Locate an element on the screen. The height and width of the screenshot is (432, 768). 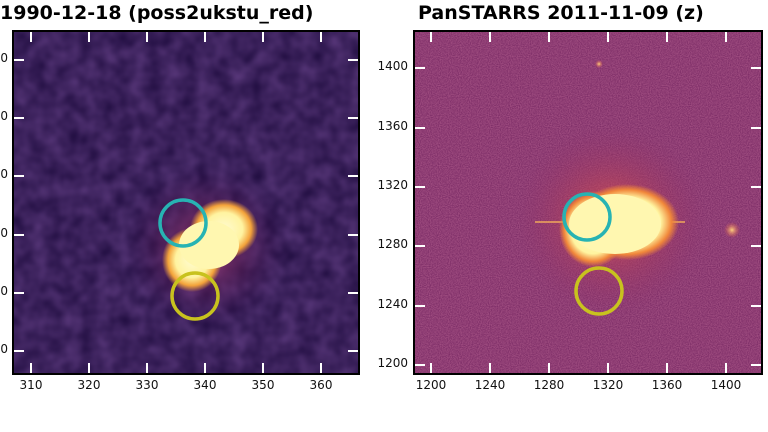
left-x-tick-label: 330 is located at coordinates (147, 385).